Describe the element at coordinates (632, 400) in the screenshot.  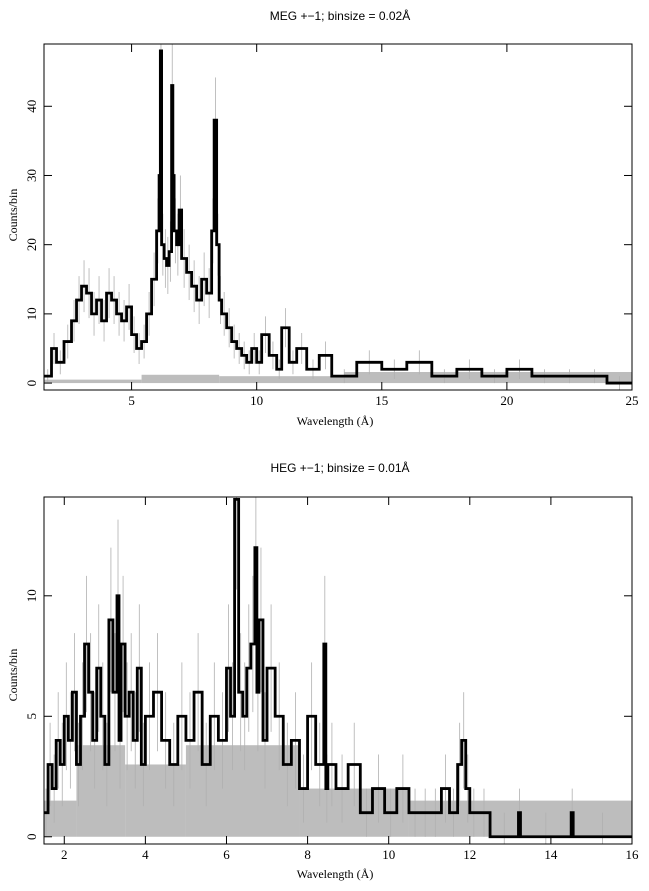
I see `x-tick-label: 25` at that location.